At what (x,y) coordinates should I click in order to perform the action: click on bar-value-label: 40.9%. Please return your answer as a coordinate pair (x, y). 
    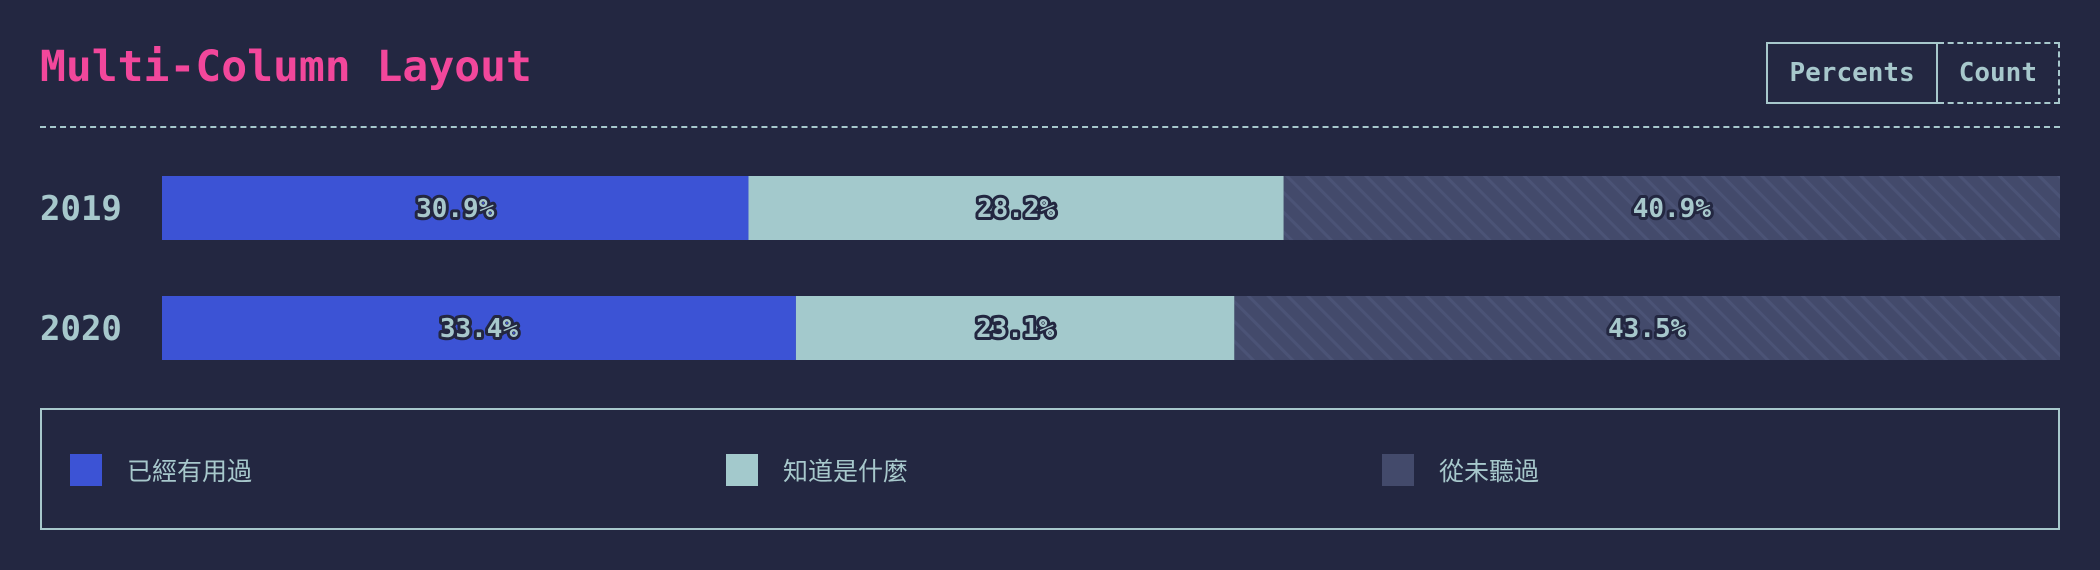
    Looking at the image, I should click on (1672, 209).